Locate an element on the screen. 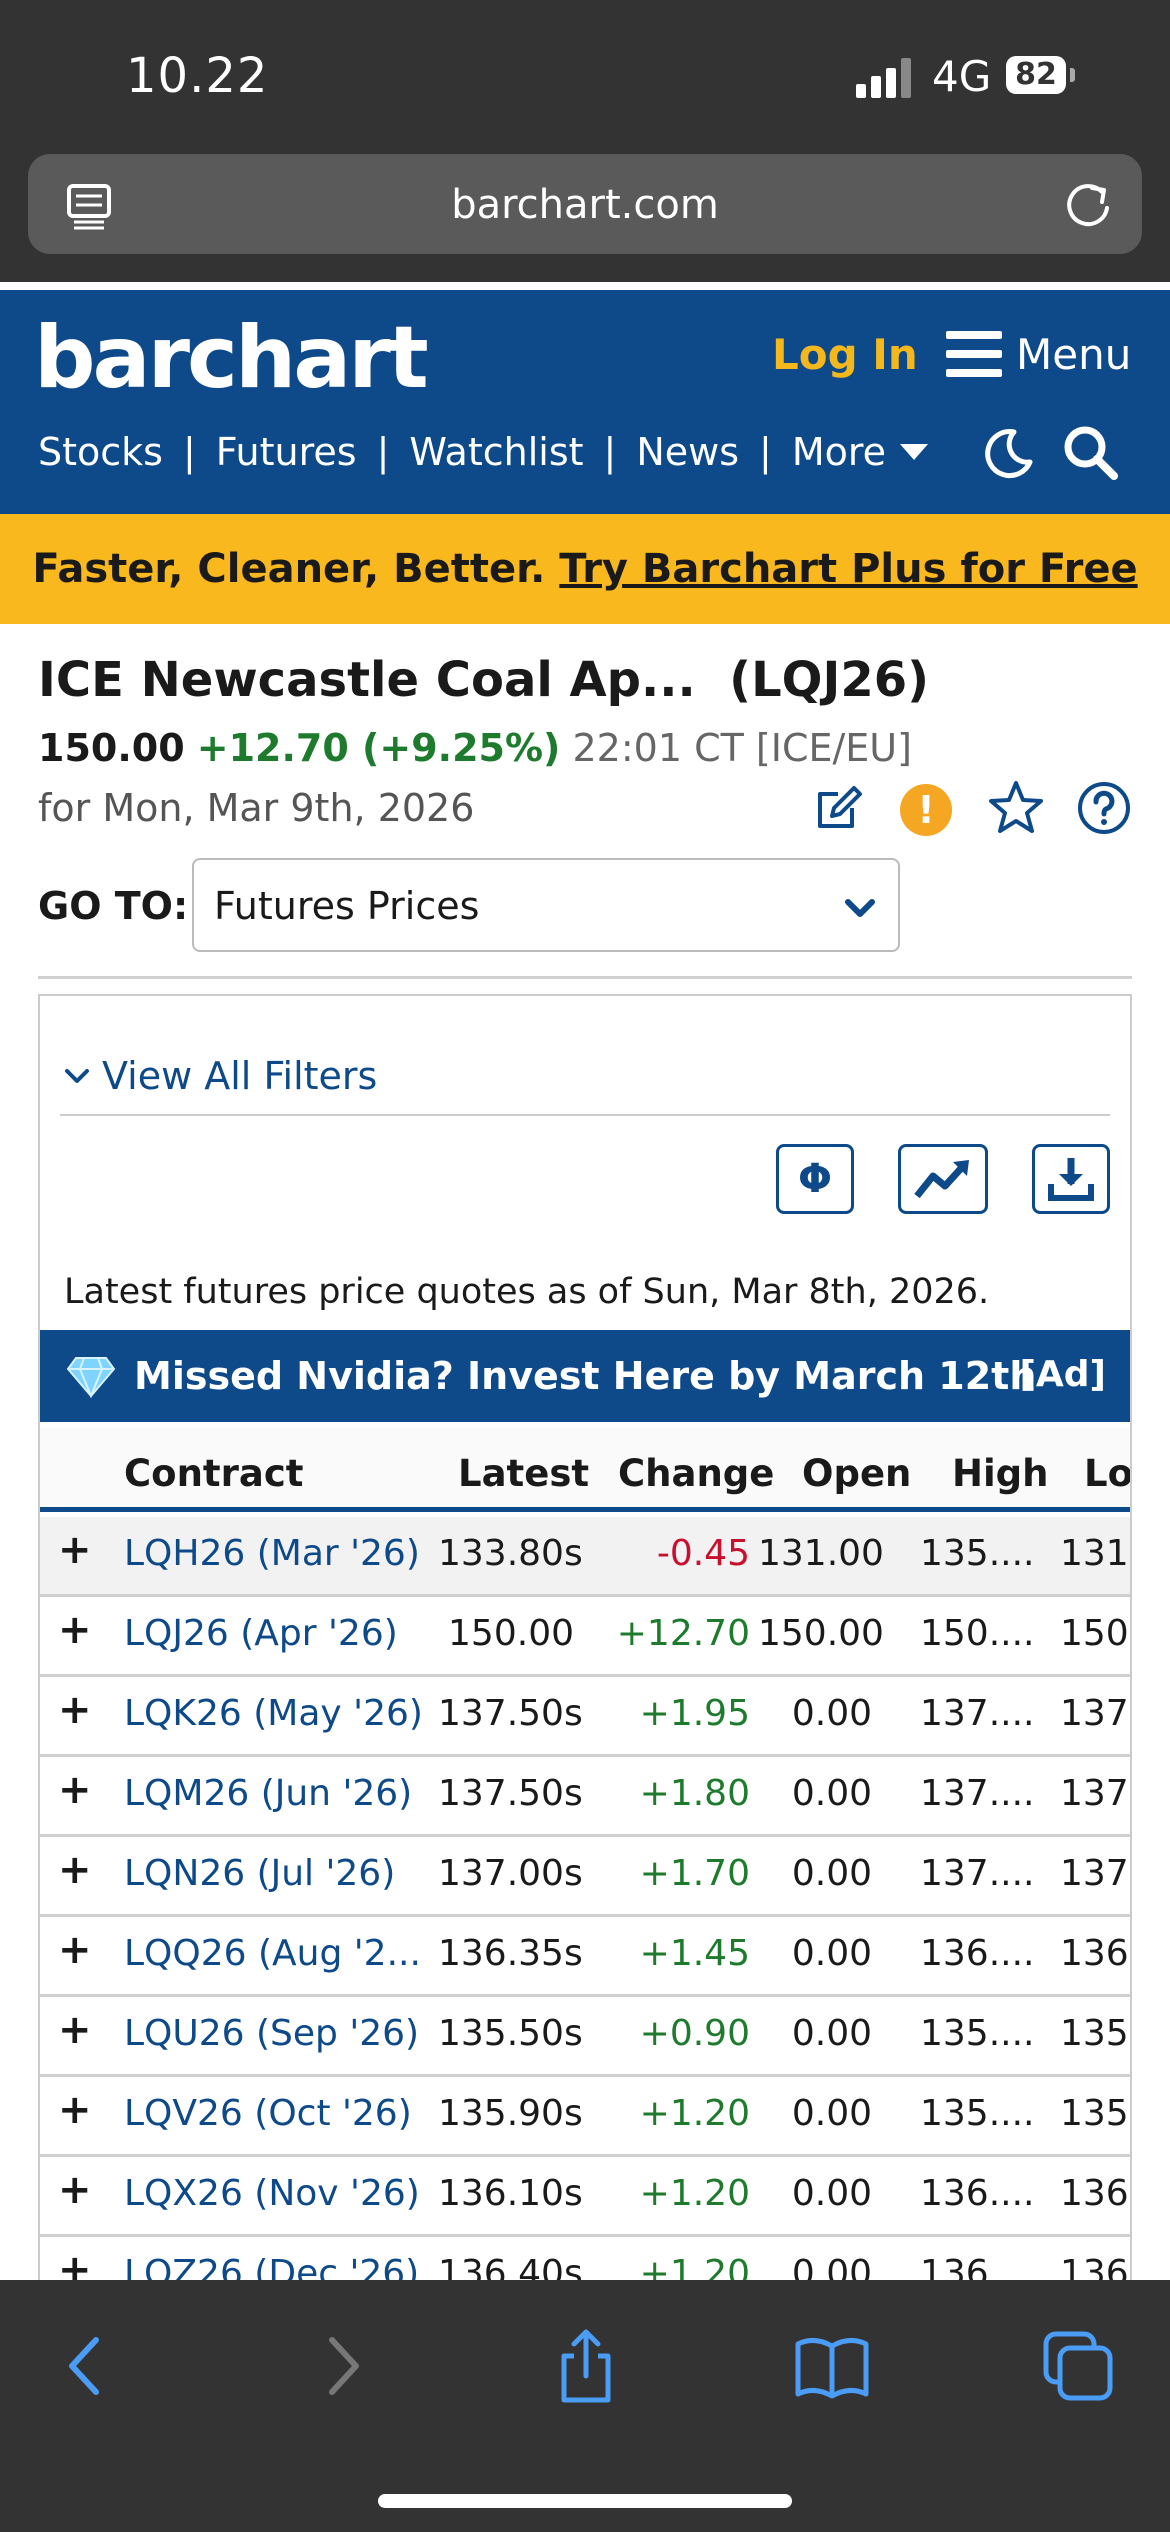 The height and width of the screenshot is (2532, 1170). battery-tip is located at coordinates (1072, 75).